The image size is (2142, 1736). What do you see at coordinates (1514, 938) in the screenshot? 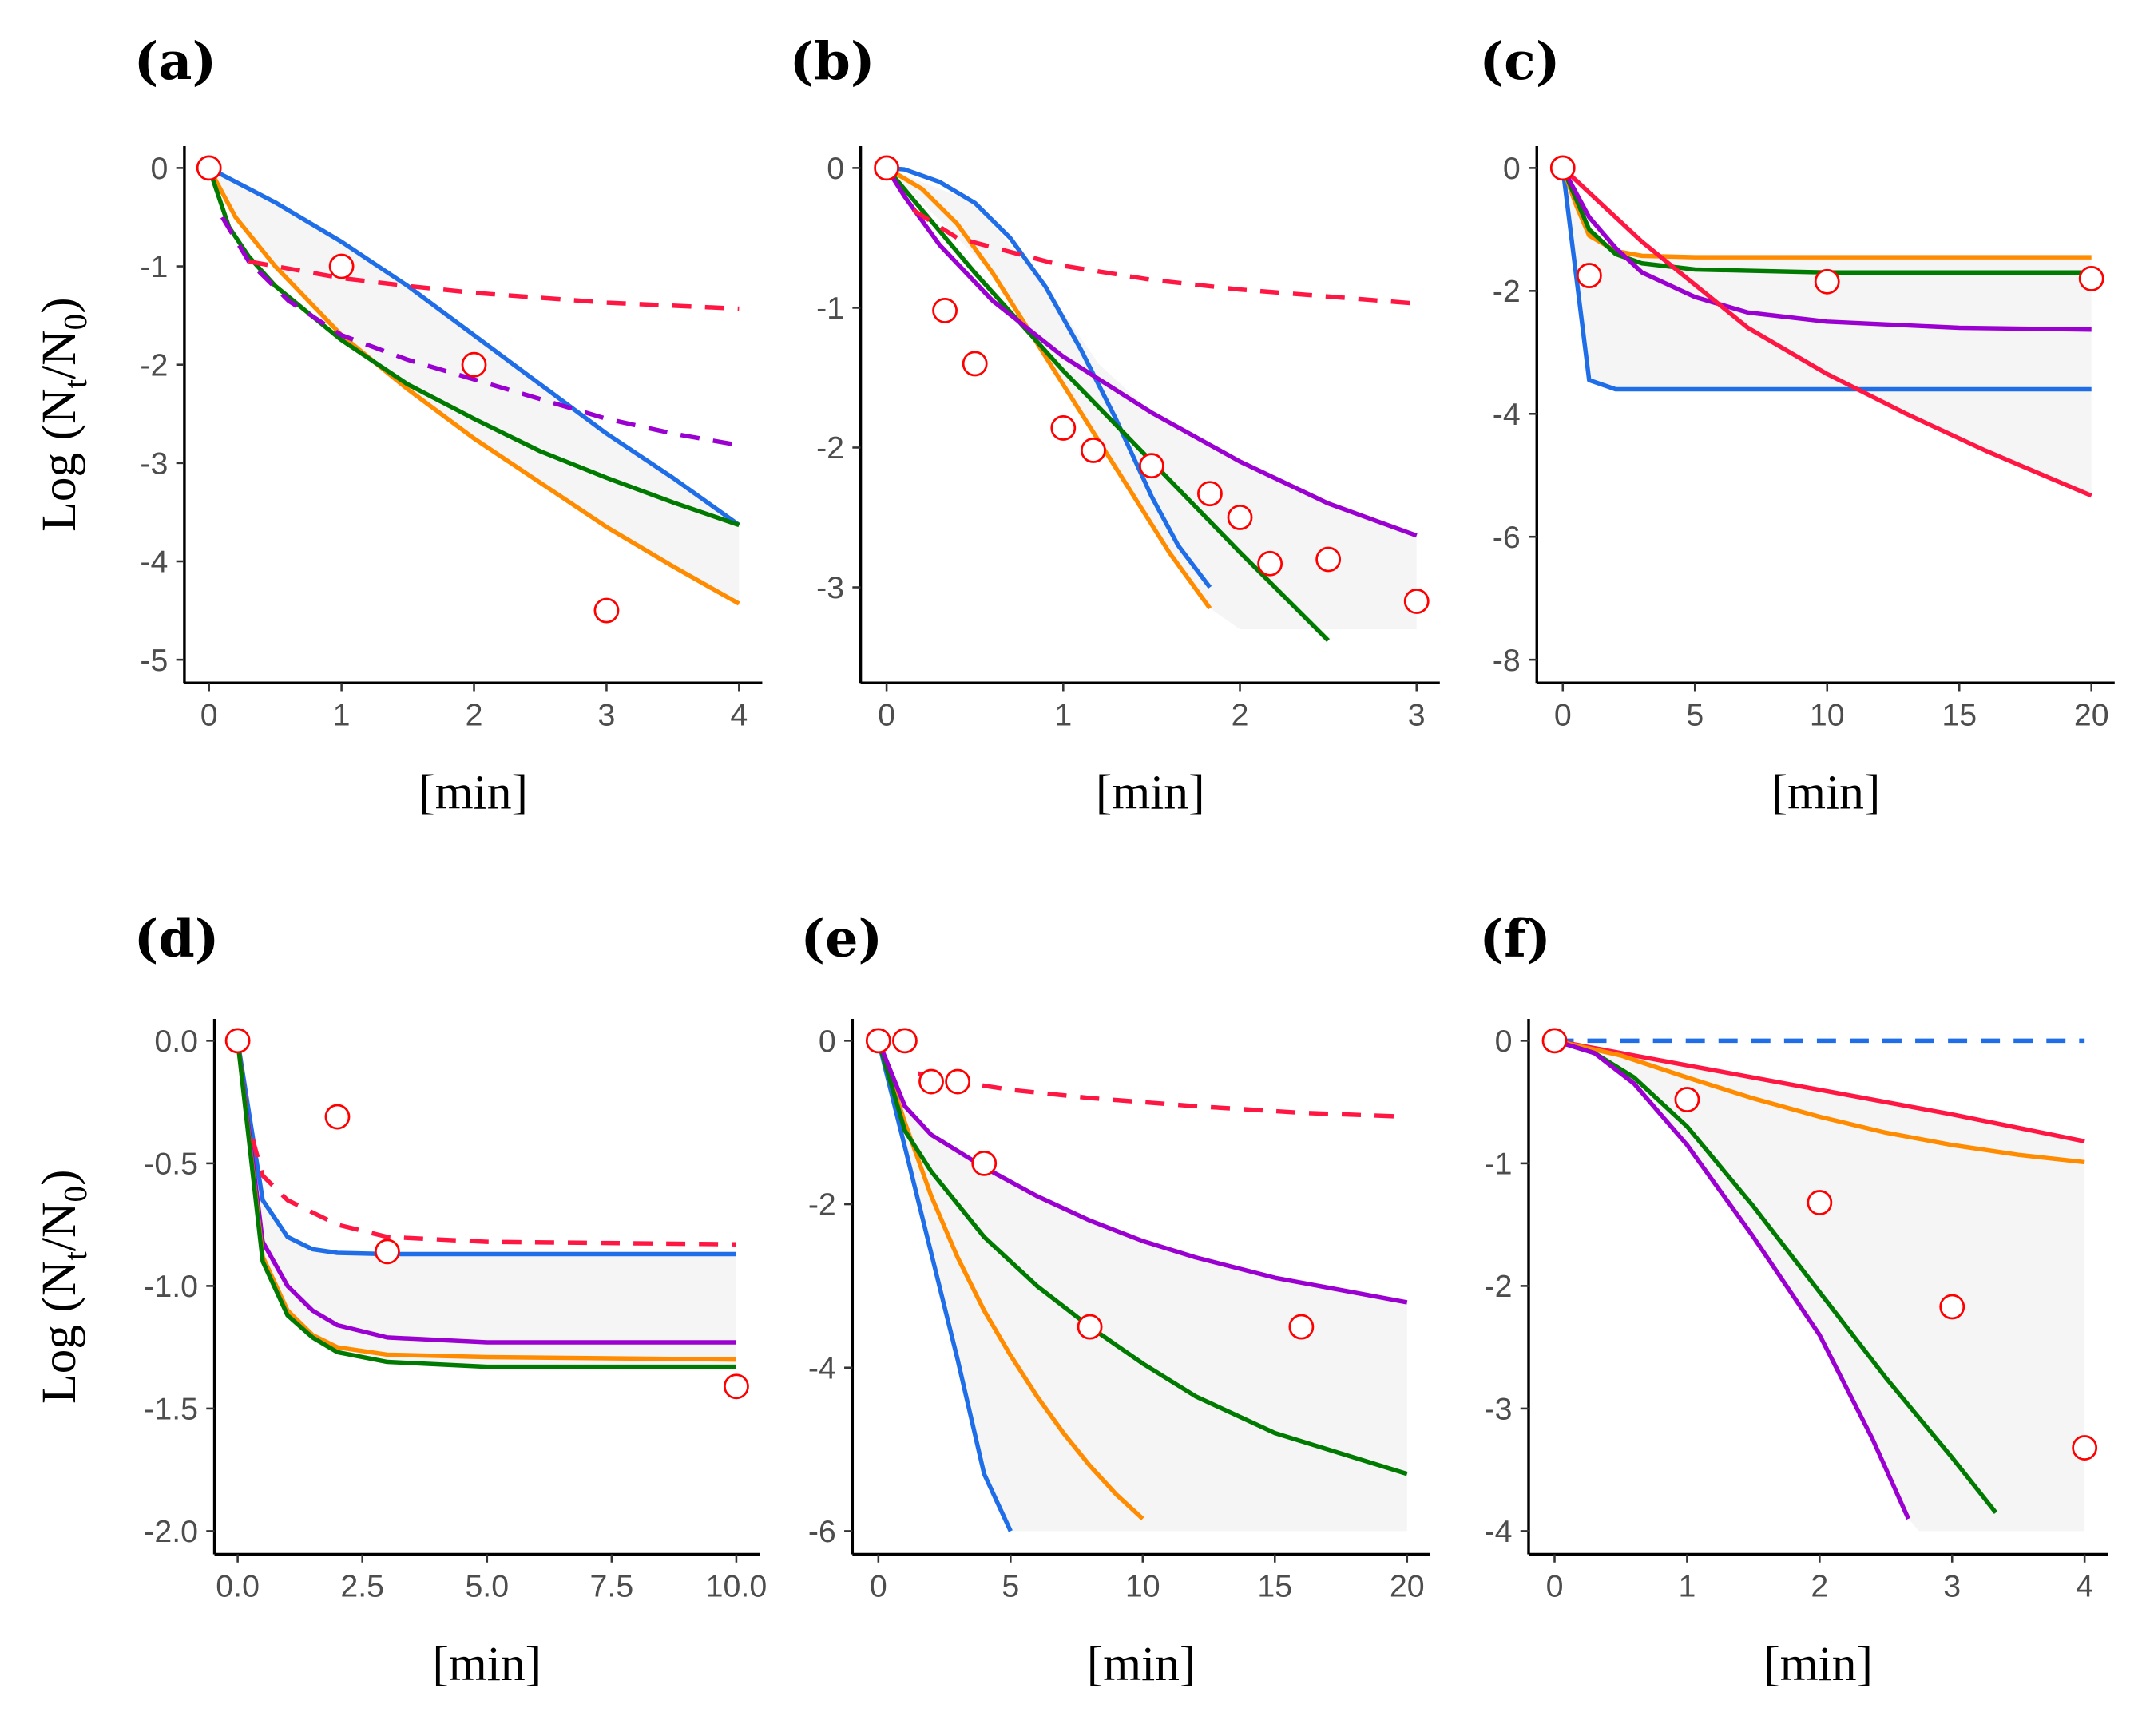
I see `panel-label: (f)` at bounding box center [1514, 938].